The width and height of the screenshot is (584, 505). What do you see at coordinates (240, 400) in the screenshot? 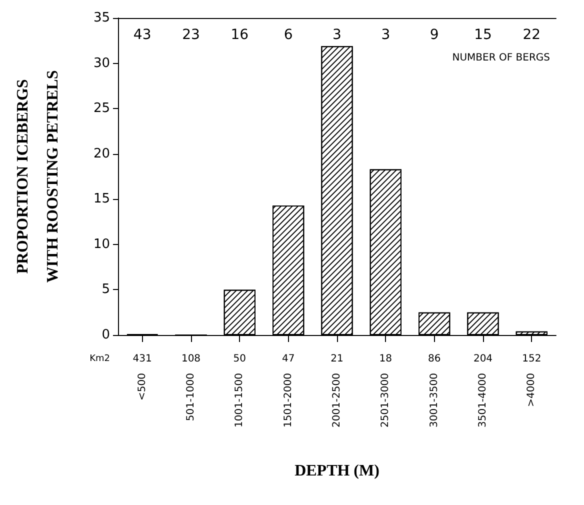
I see `x-tick-label: 1001-1500` at bounding box center [240, 400].